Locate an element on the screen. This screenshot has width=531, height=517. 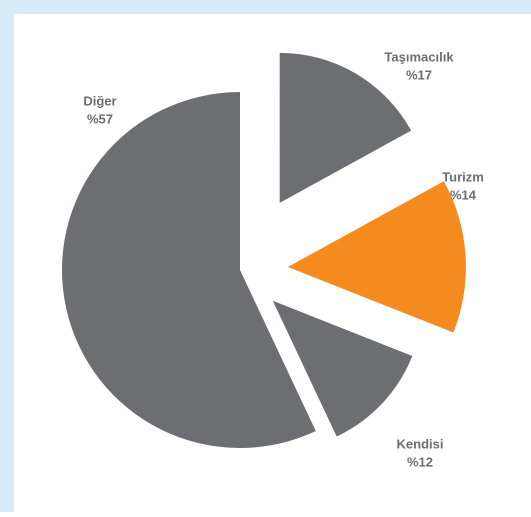
slice-label: Kendisi is located at coordinates (420, 443).